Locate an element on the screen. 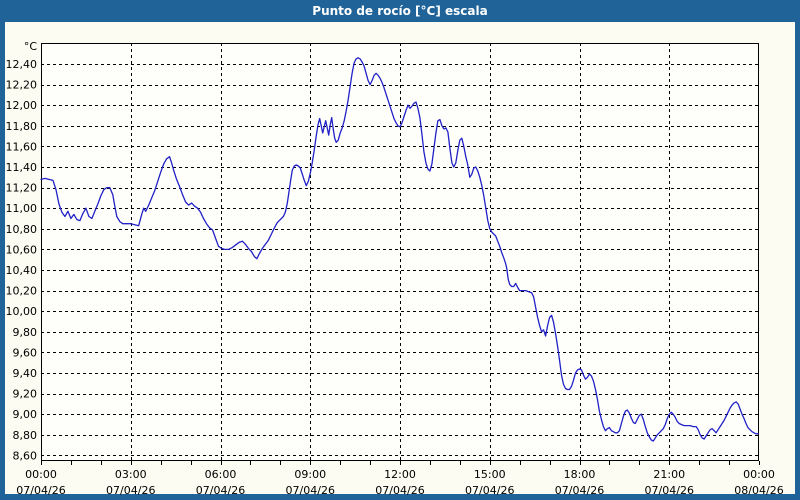 The image size is (800, 500). y-axis-unit-label: °C is located at coordinates (31, 46).